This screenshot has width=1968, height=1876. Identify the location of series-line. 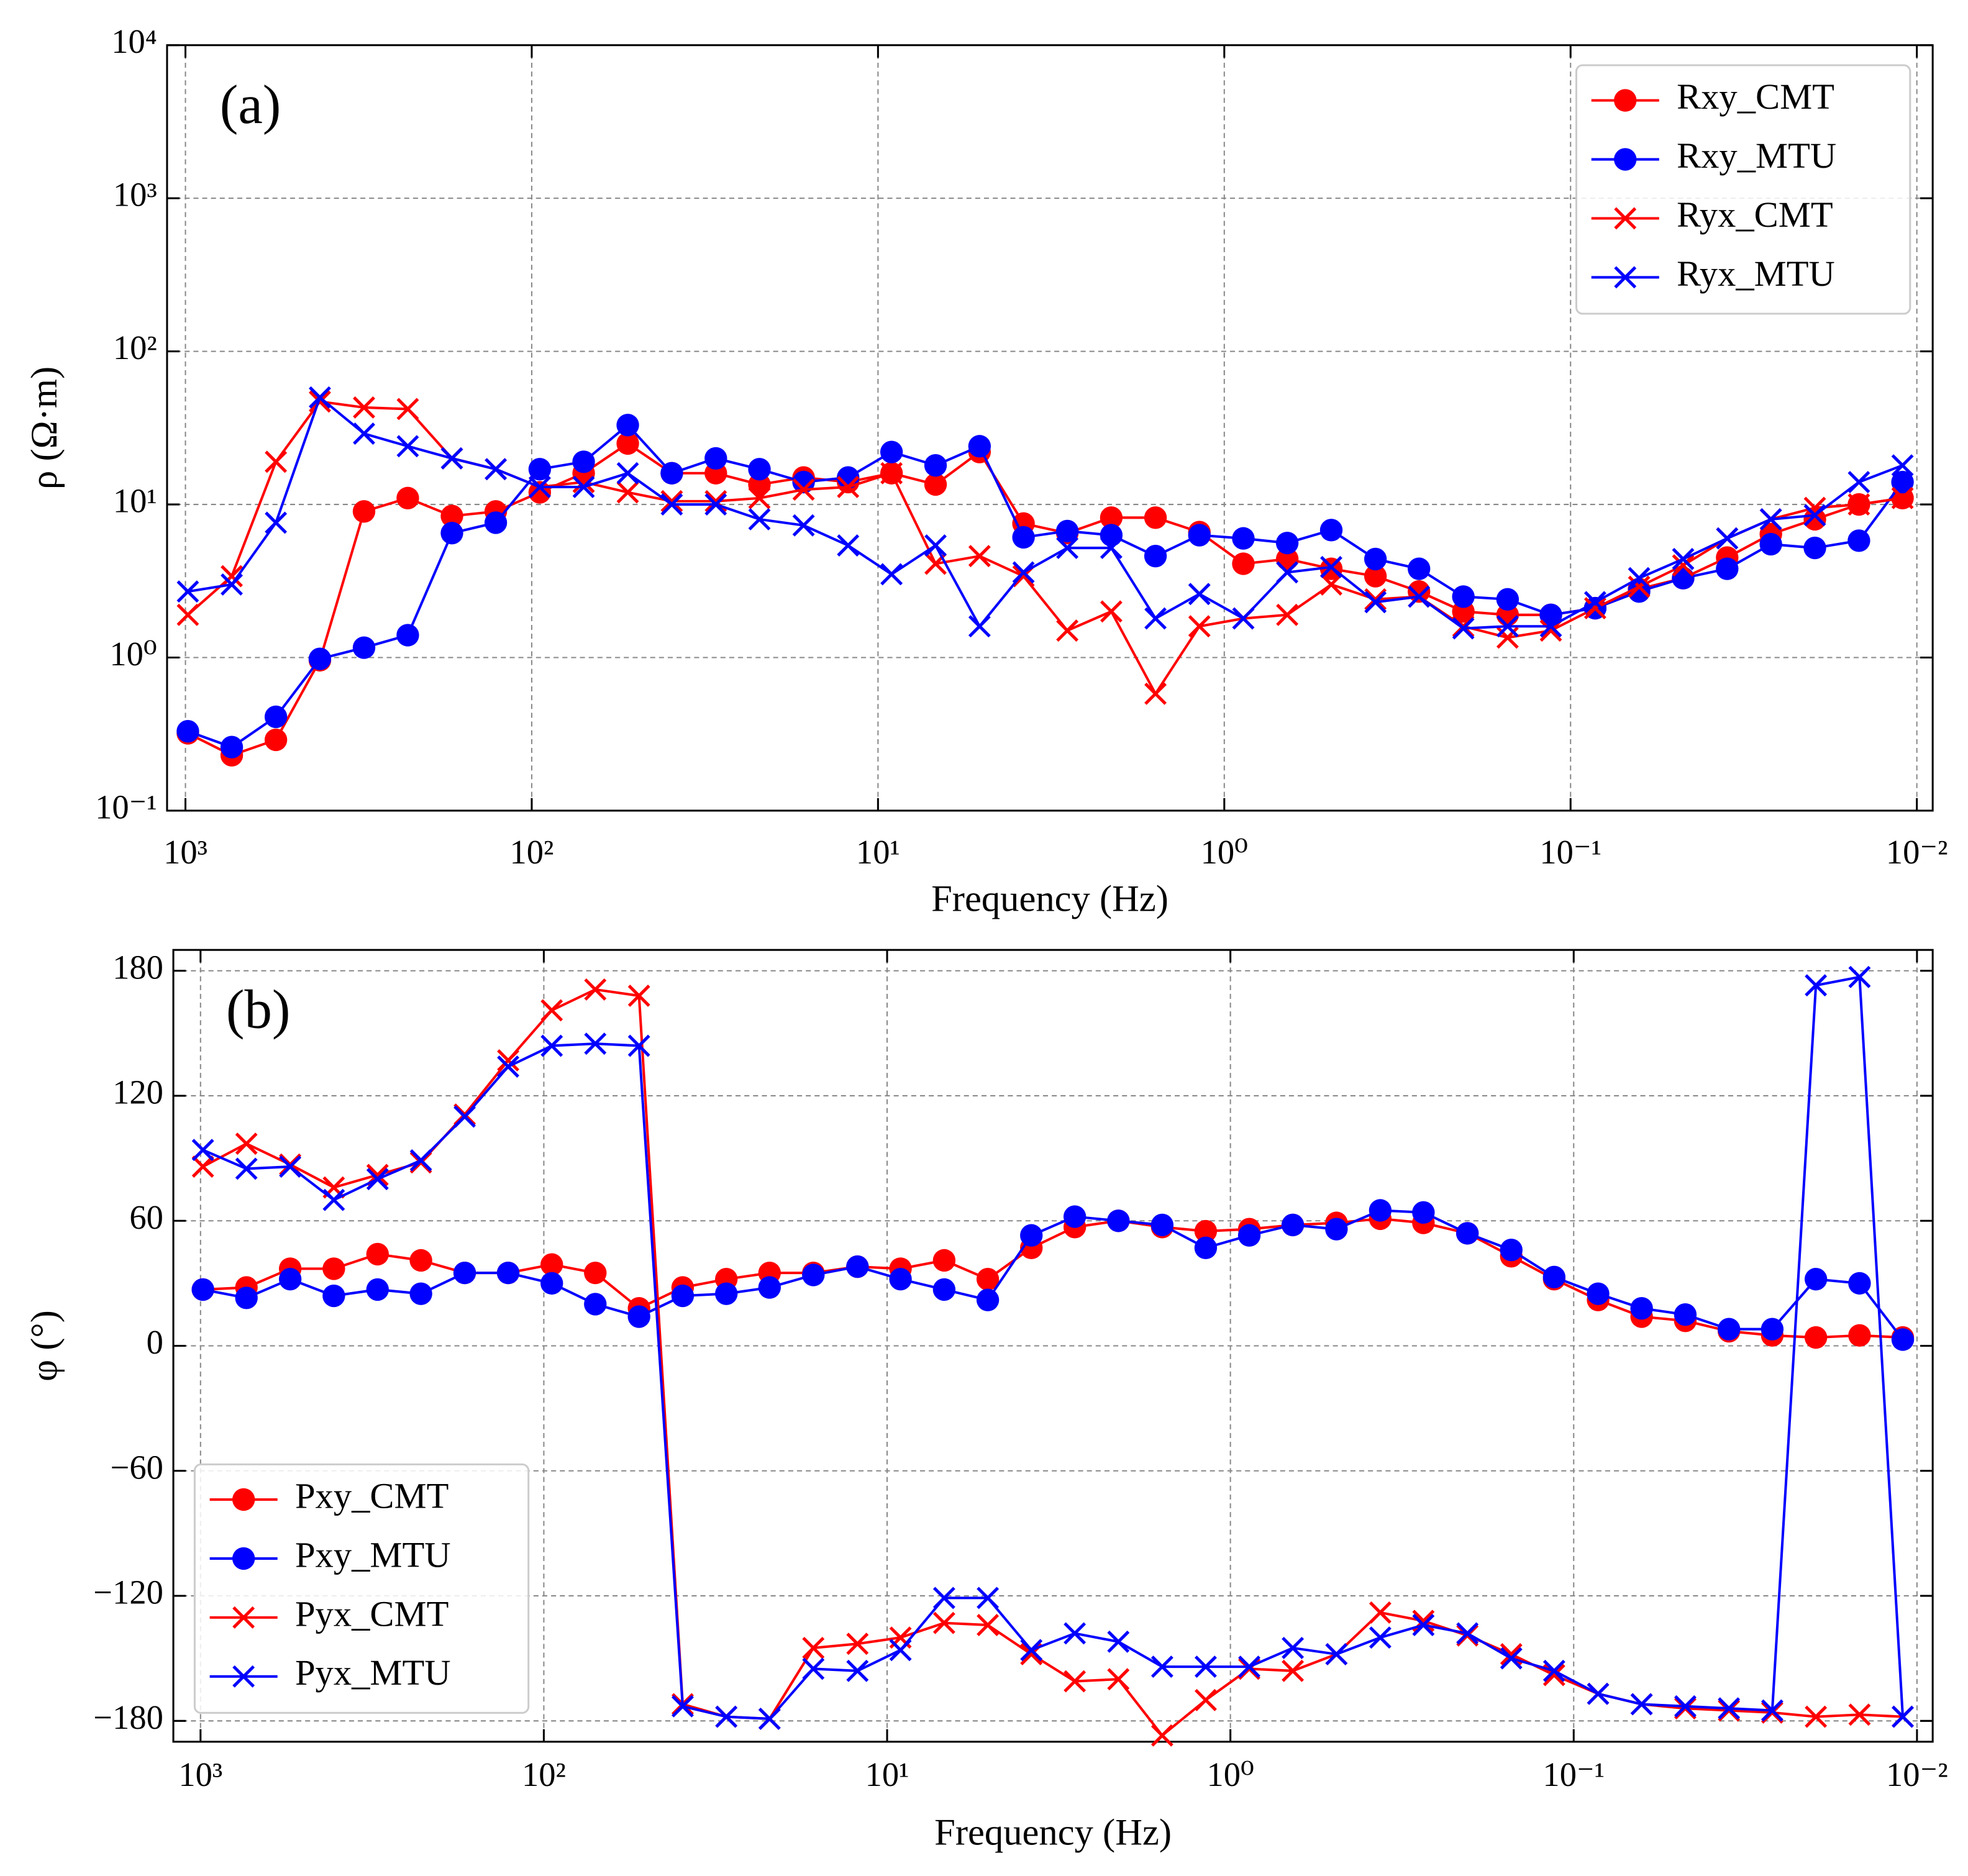
(1045, 512).